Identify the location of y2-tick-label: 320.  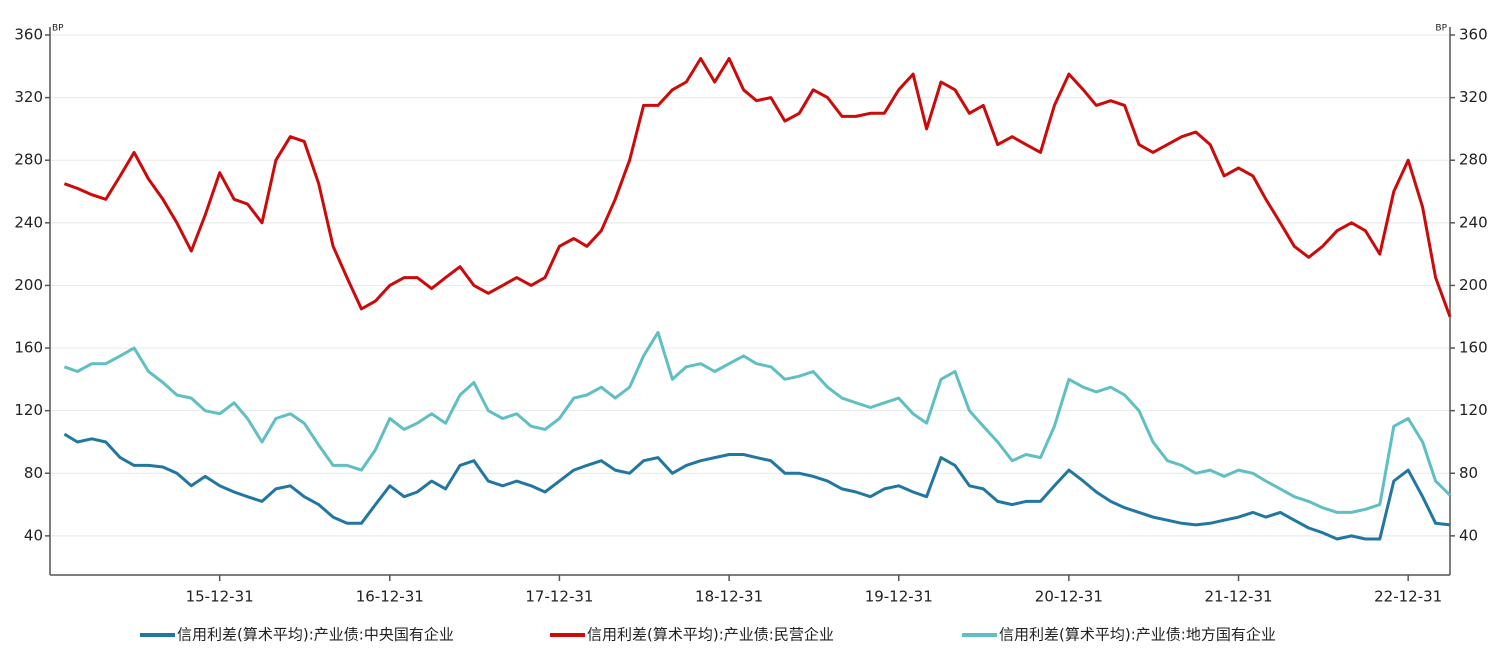
(1473, 97).